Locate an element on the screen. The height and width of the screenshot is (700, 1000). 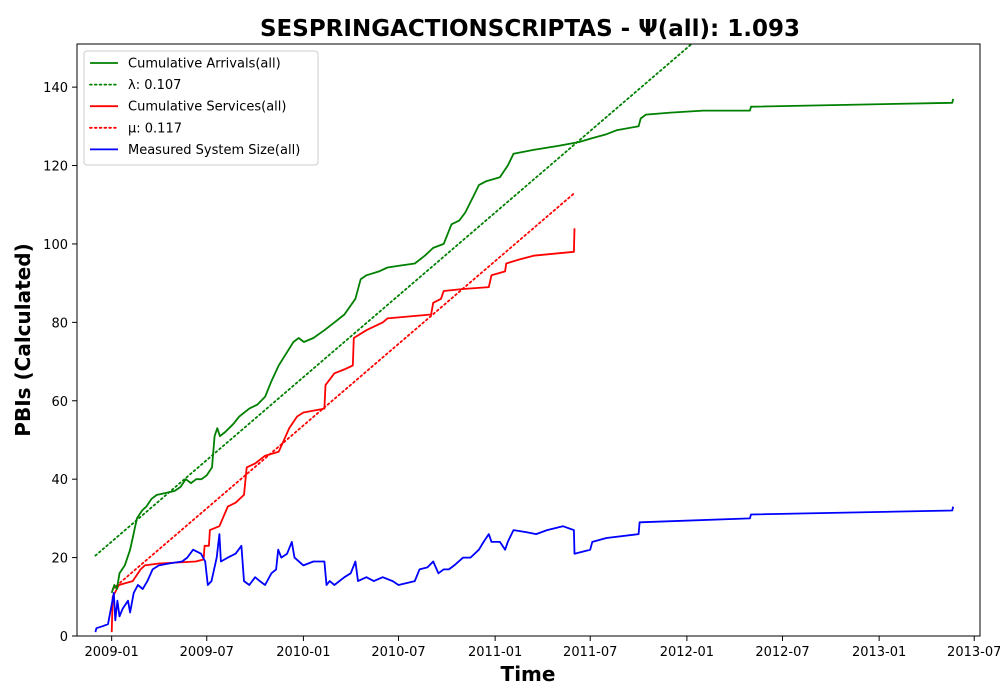
x-tick-label: 2009-01 is located at coordinates (112, 652).